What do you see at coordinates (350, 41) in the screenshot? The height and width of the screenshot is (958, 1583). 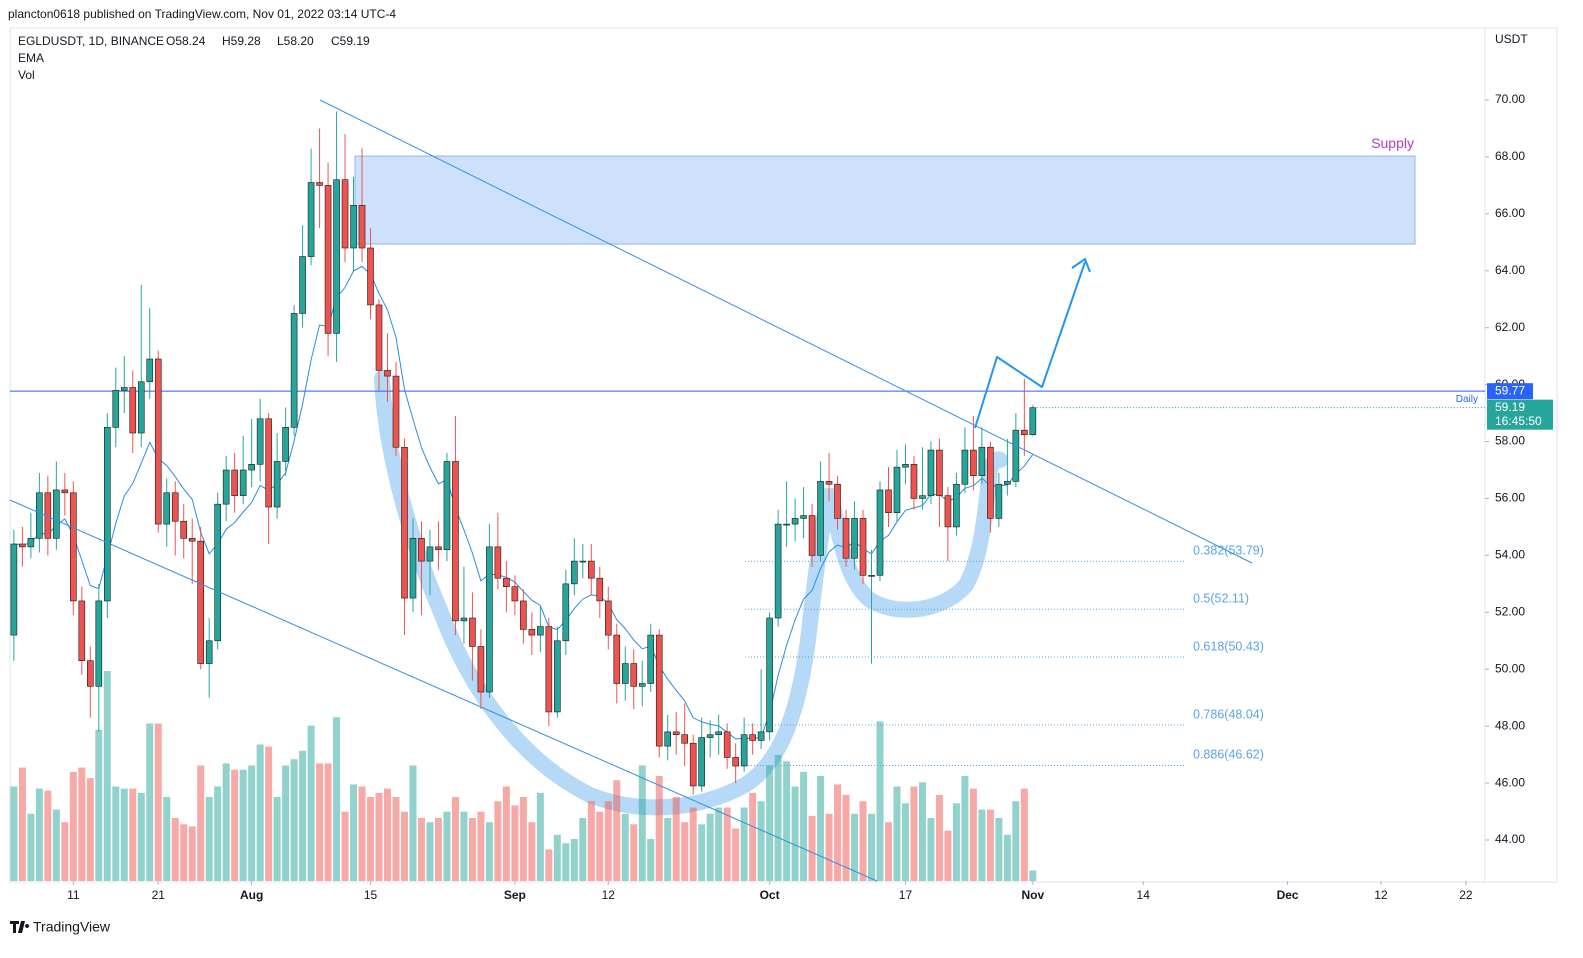 I see `ohlc-value: C59.19` at bounding box center [350, 41].